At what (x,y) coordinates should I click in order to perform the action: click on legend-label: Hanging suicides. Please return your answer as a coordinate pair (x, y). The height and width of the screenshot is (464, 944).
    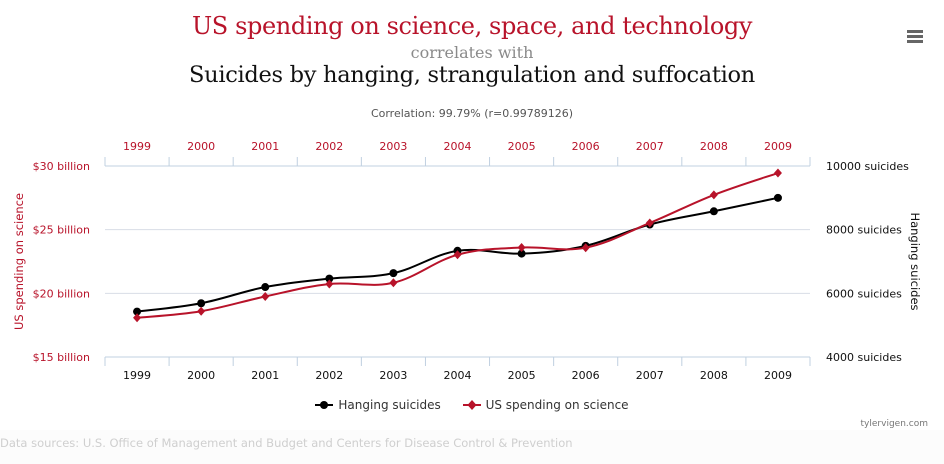
    Looking at the image, I should click on (389, 405).